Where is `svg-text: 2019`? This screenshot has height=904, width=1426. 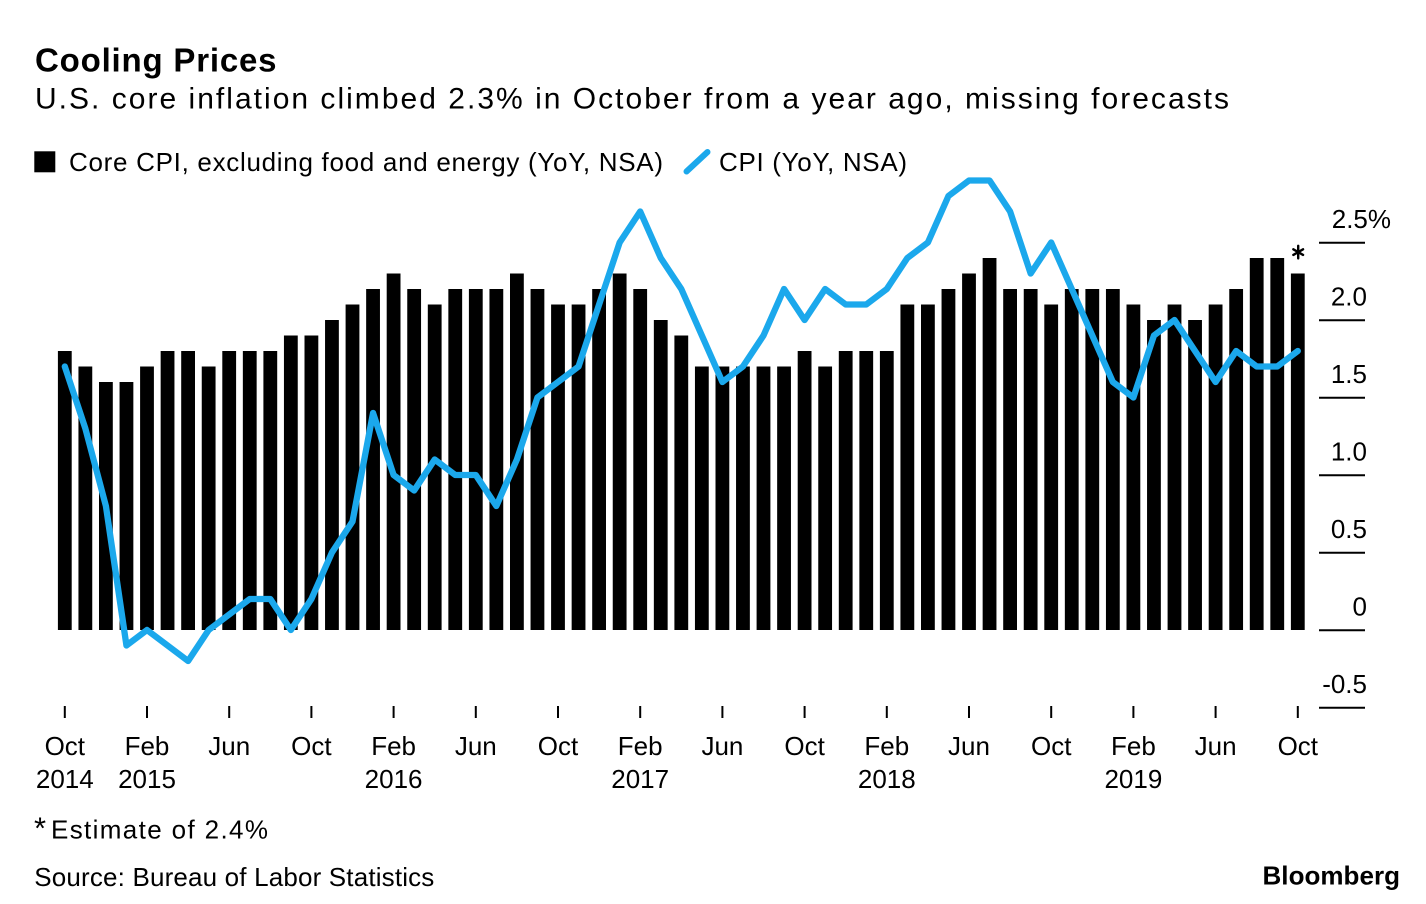 svg-text: 2019 is located at coordinates (1133, 779).